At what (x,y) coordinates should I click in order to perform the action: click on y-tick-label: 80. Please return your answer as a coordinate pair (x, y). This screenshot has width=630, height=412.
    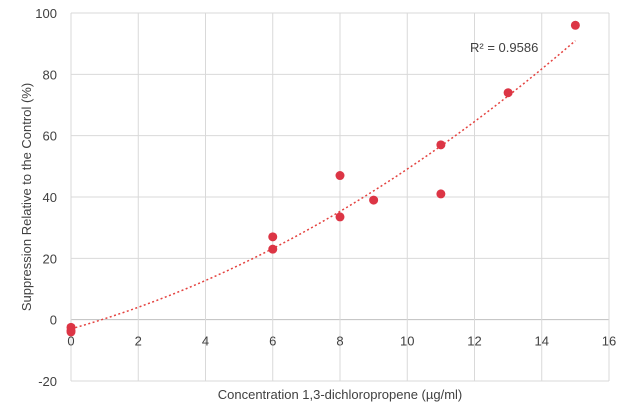
    Looking at the image, I should click on (50, 74).